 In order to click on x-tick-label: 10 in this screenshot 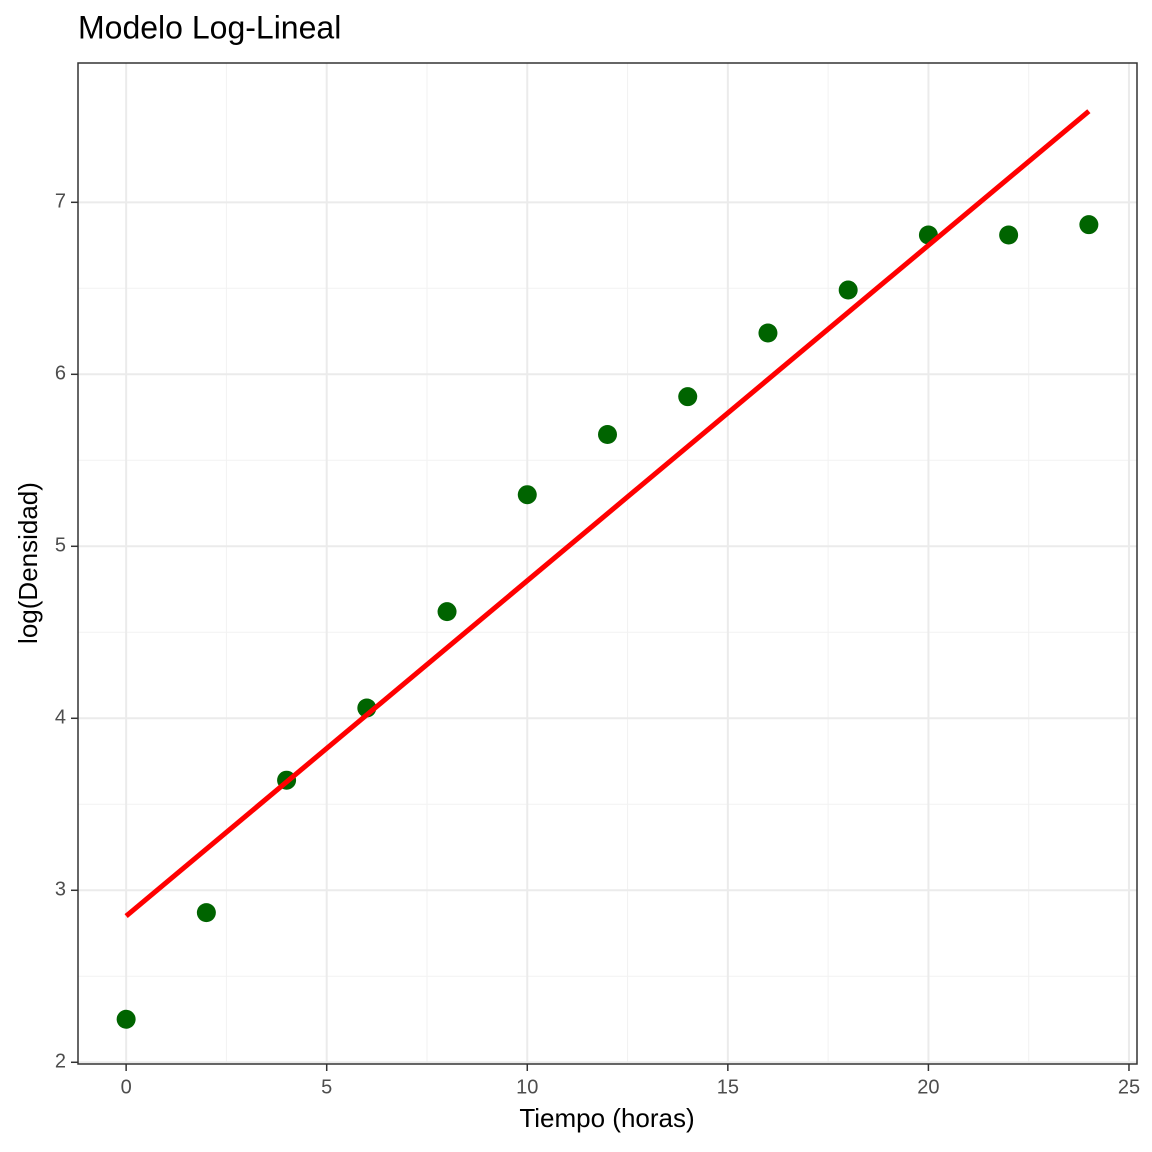, I will do `click(527, 1087)`.